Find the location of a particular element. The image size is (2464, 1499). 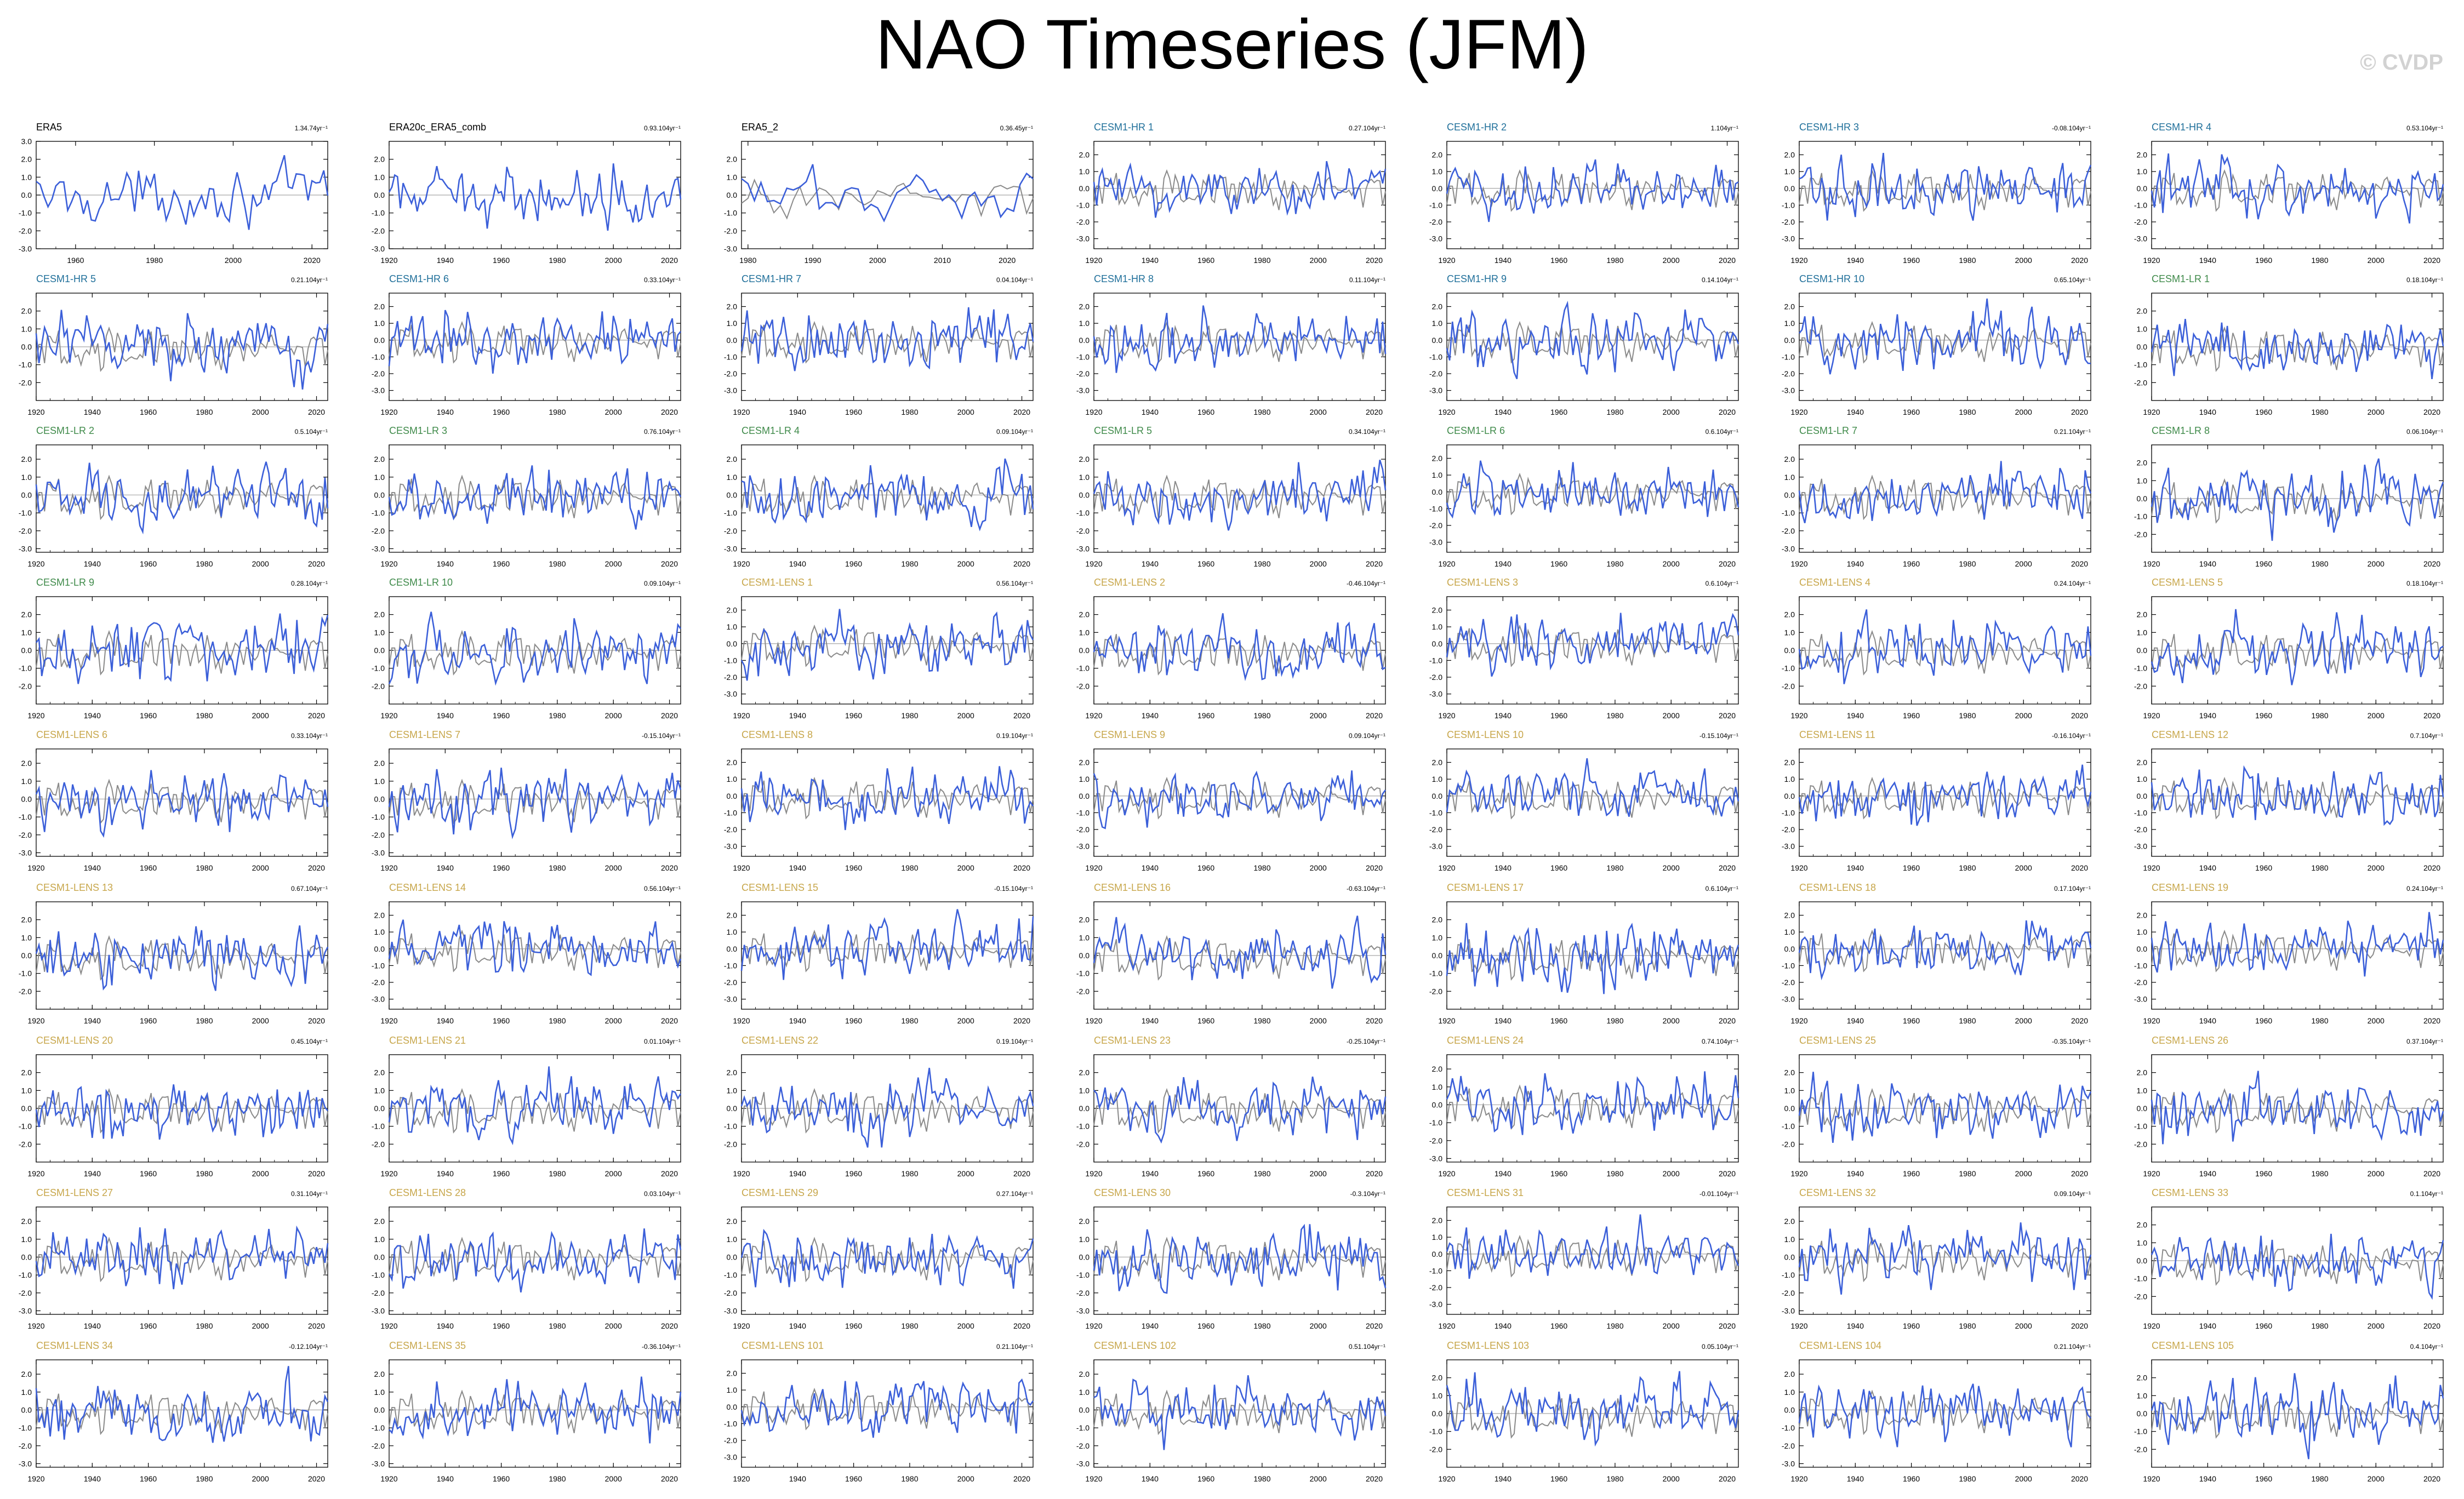

panel-title: CESM1-HR 5 is located at coordinates (66, 278).